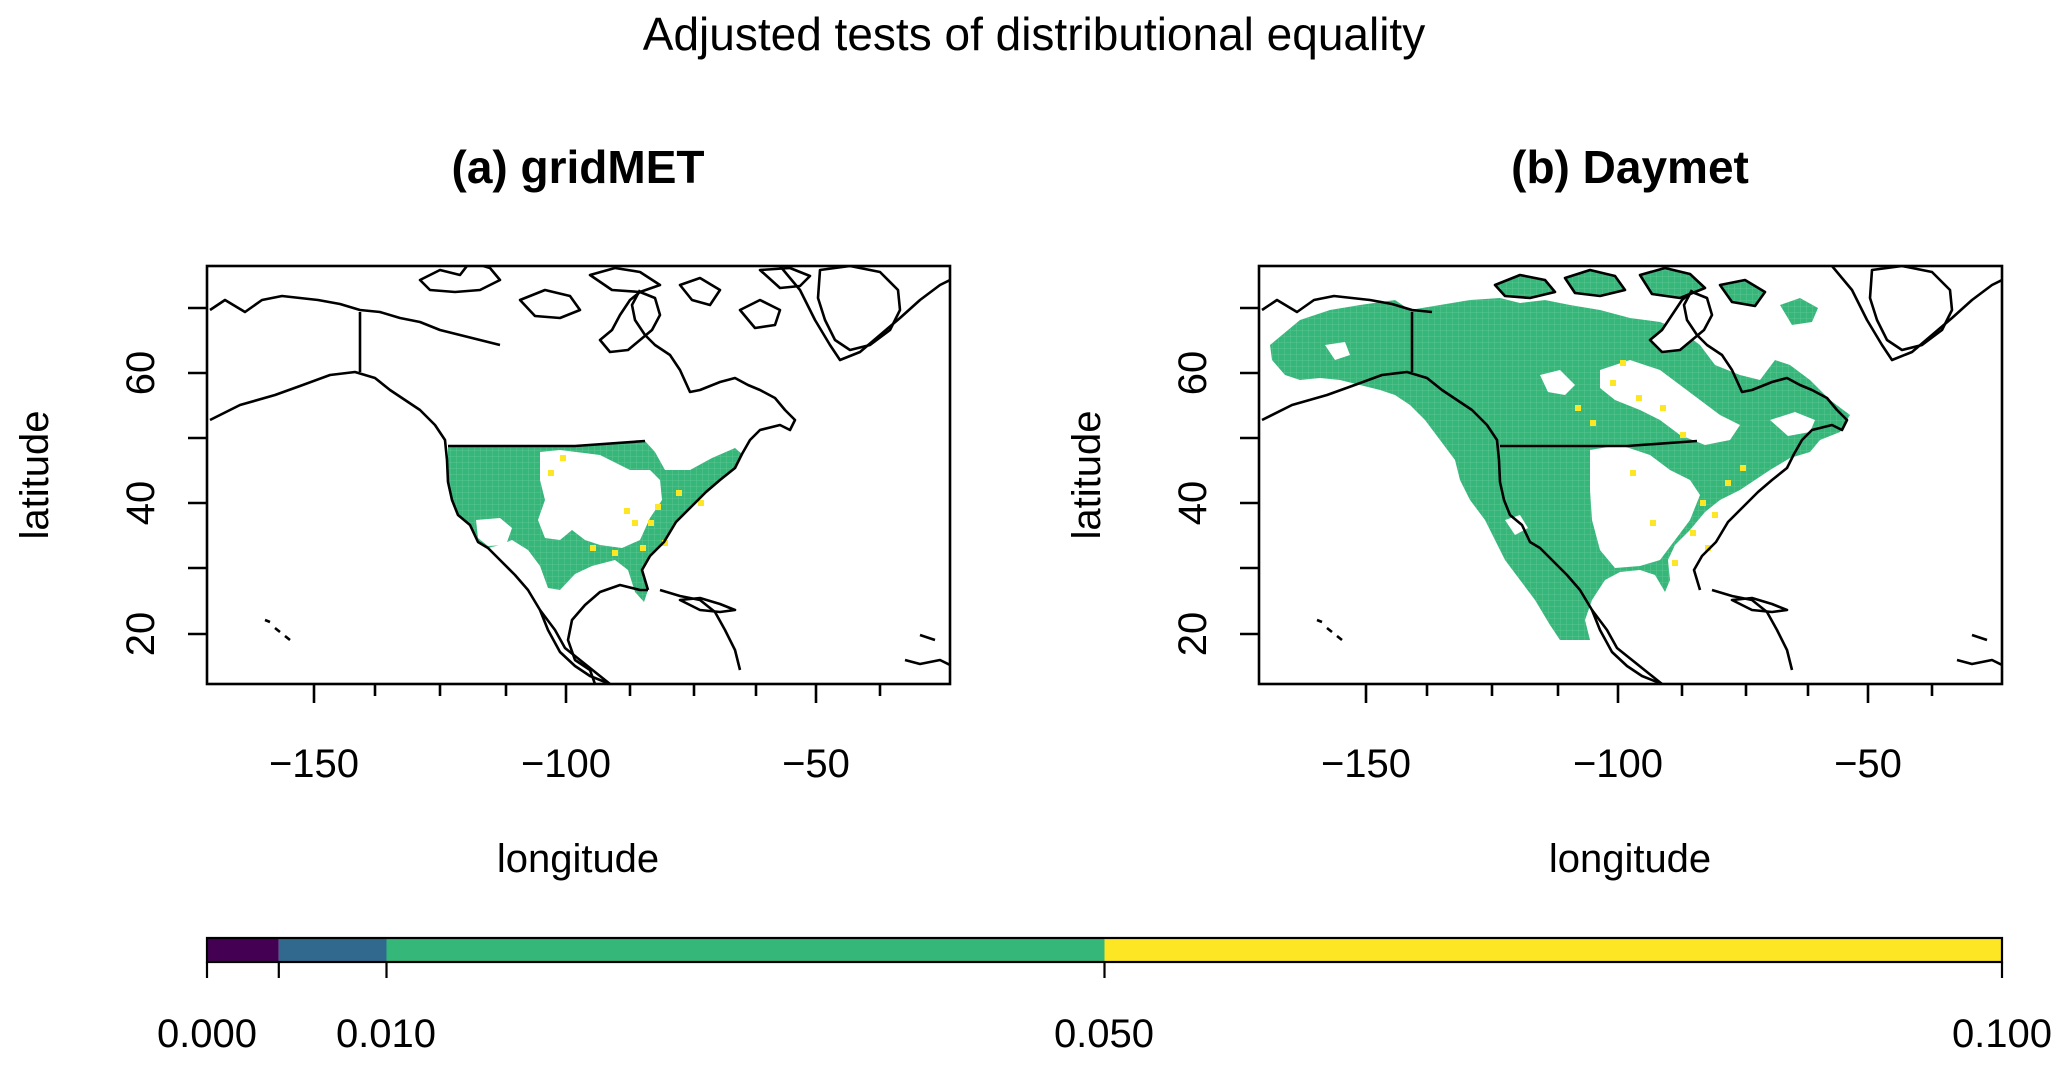 This screenshot has width=2067, height=1067. I want to click on panel-a-yellow-cells, so click(626, 505).